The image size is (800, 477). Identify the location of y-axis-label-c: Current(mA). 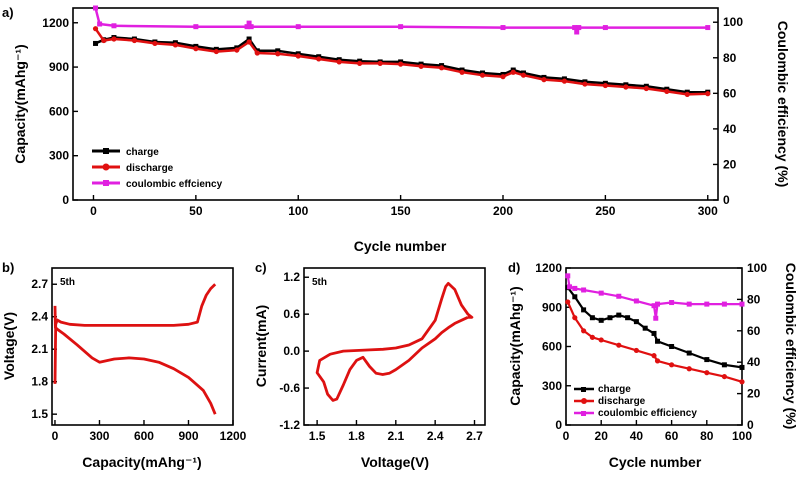
(261, 346).